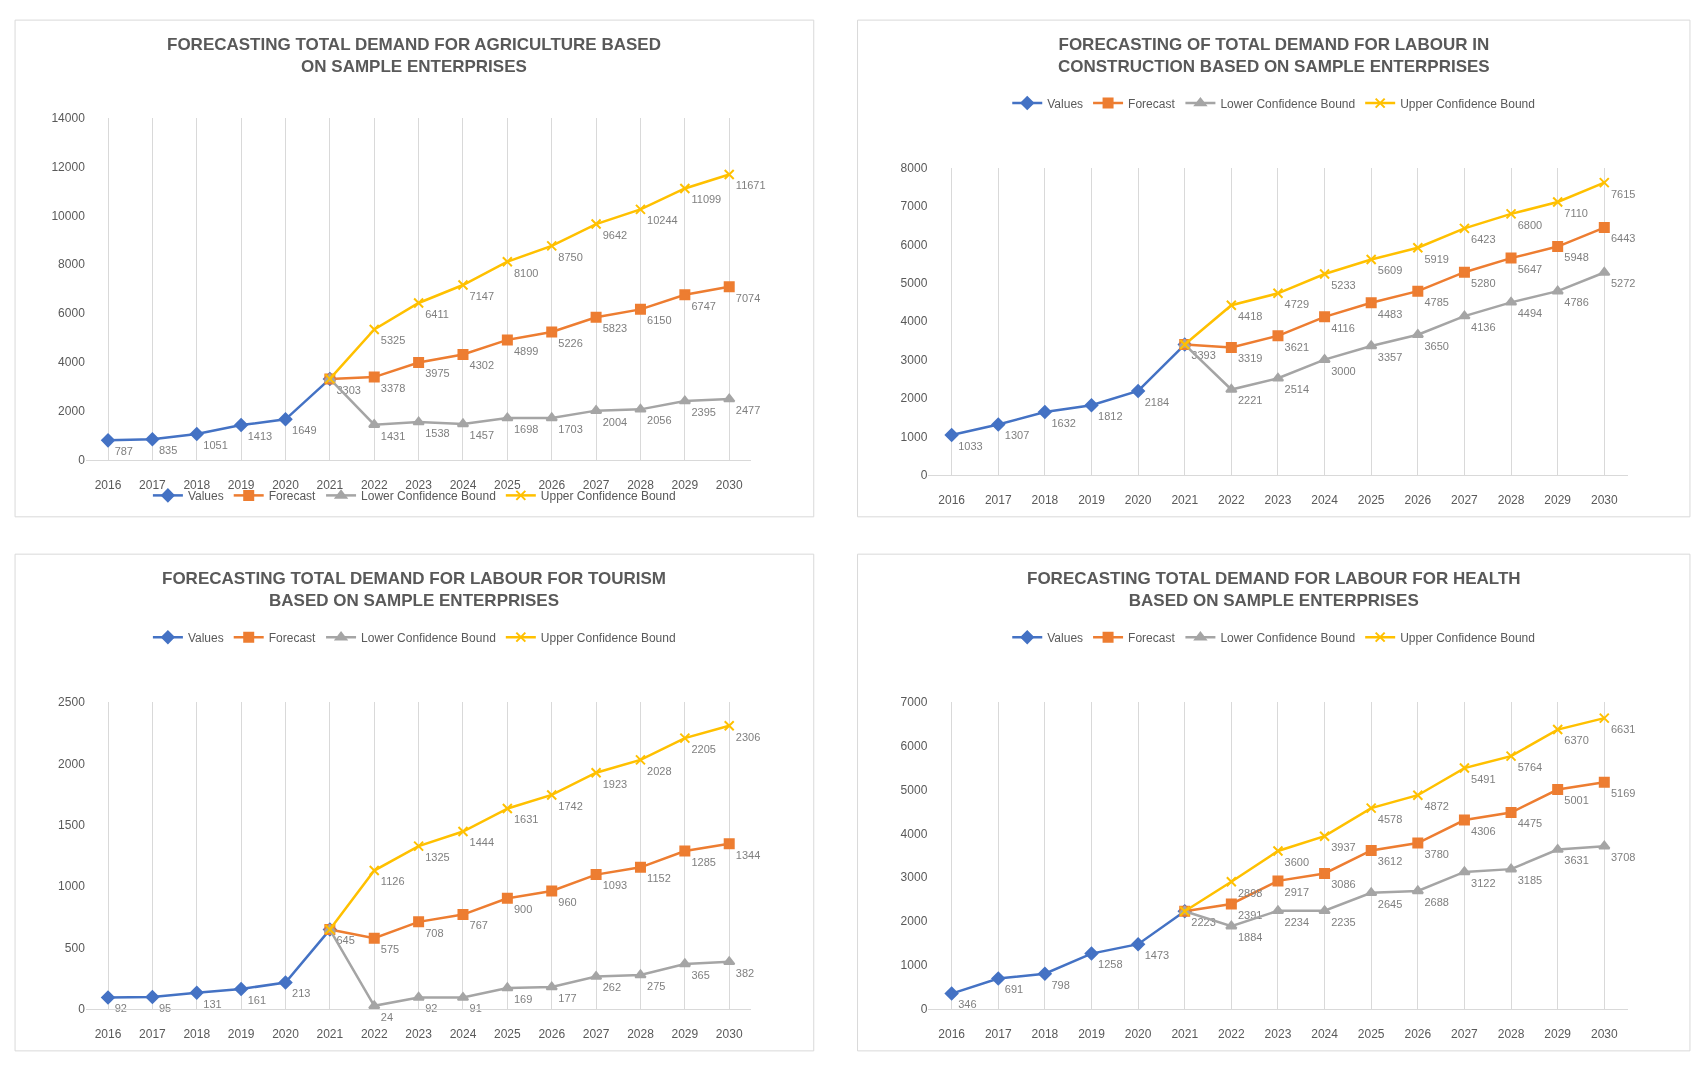 Image resolution: width=1705 pixels, height=1071 pixels. Describe the element at coordinates (1390, 270) in the screenshot. I see `data-label: 5609` at that location.